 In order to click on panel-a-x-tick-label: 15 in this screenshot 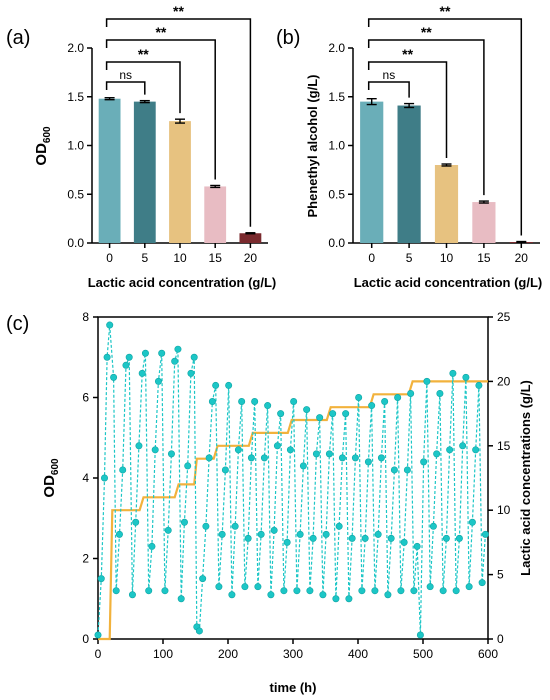, I will do `click(216, 258)`.